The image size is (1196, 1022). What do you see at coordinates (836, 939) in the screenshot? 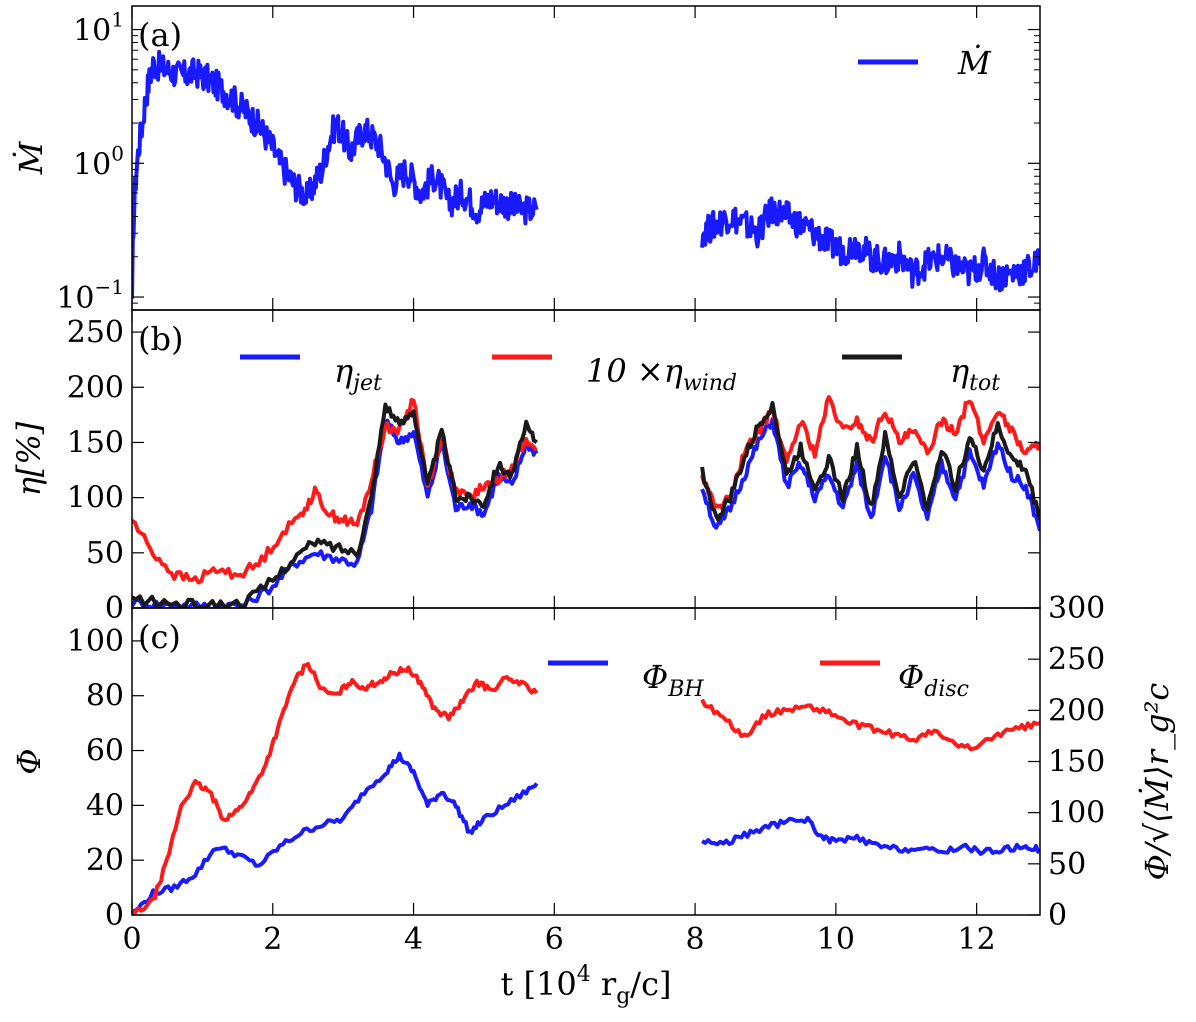
I see `x-tick-label: 10` at bounding box center [836, 939].